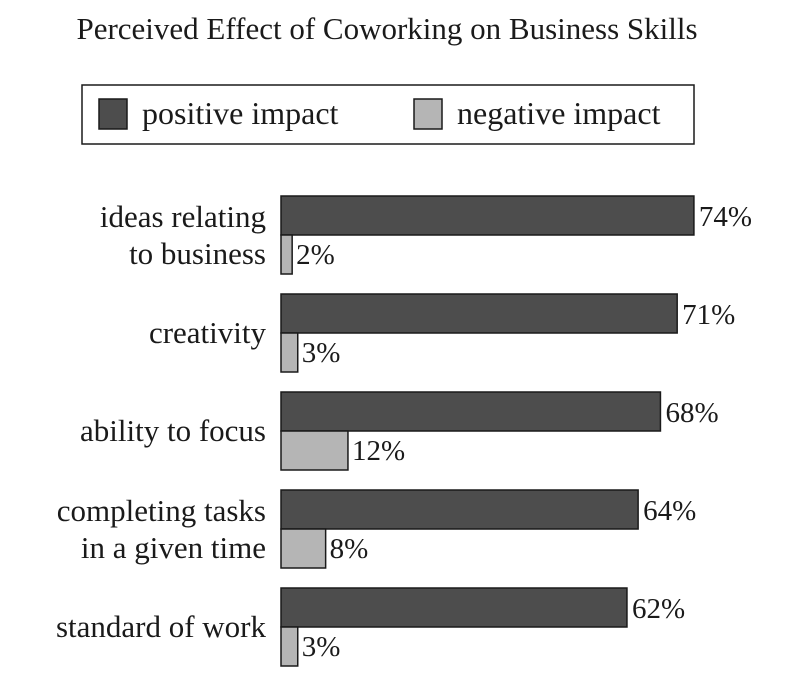  What do you see at coordinates (240, 113) in the screenshot?
I see `legend-label-positive: positive impact` at bounding box center [240, 113].